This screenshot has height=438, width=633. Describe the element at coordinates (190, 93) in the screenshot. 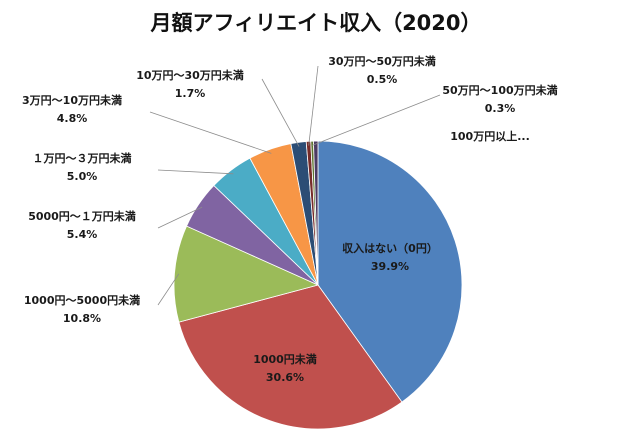

I see `slice-value-6: 1.7%` at that location.